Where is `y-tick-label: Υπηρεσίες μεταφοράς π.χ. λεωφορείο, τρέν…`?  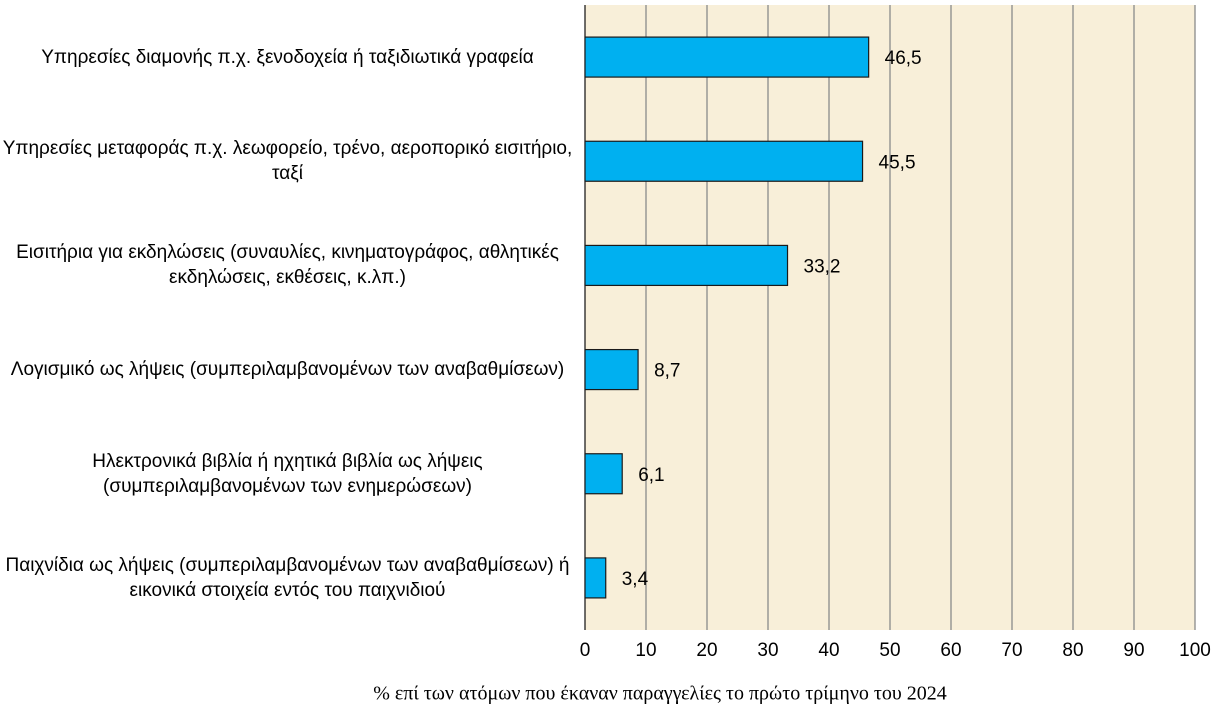
y-tick-label: Υπηρεσίες μεταφοράς π.χ. λεωφορείο, τρέν… is located at coordinates (287, 161).